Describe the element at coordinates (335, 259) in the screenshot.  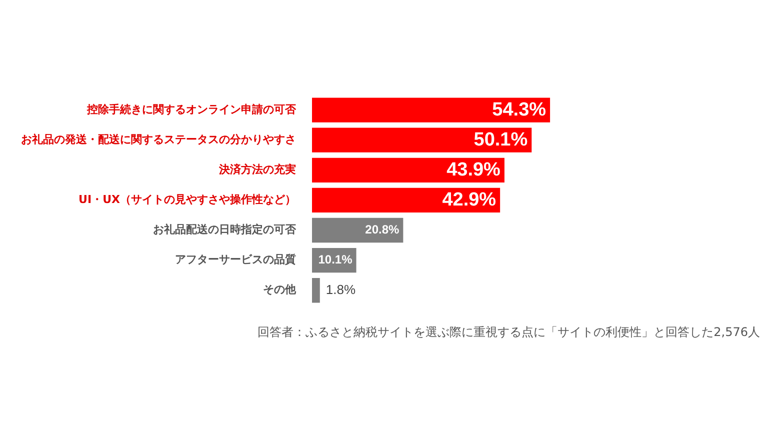
I see `data-label: 10.1%` at that location.